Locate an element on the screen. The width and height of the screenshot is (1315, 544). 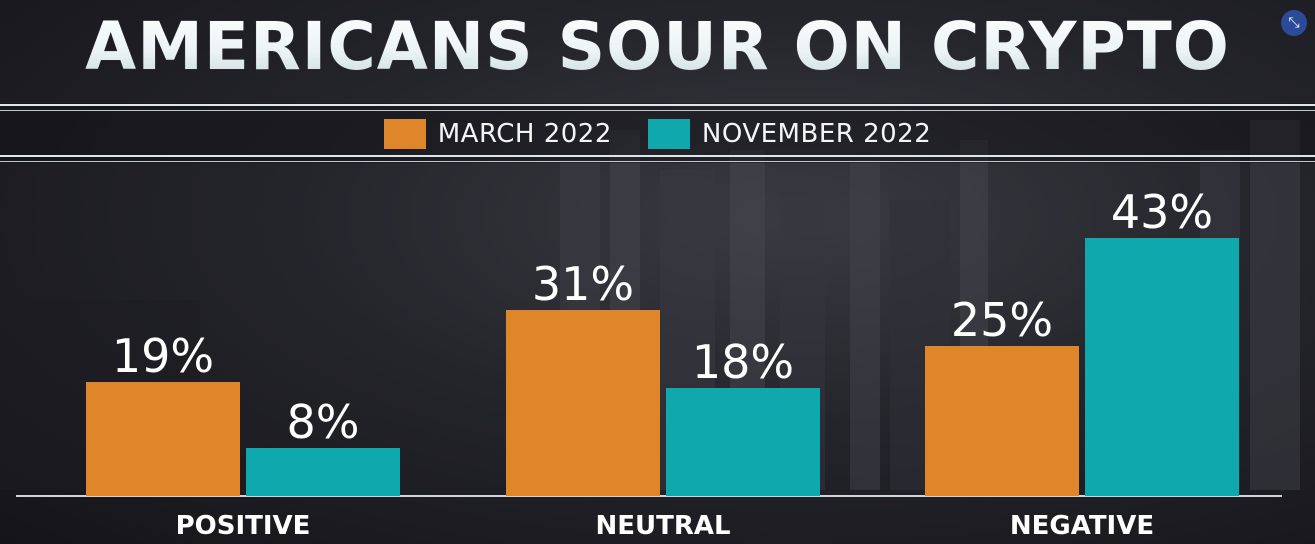
legend-label-march-2022: MARCH 2022 is located at coordinates (524, 134).